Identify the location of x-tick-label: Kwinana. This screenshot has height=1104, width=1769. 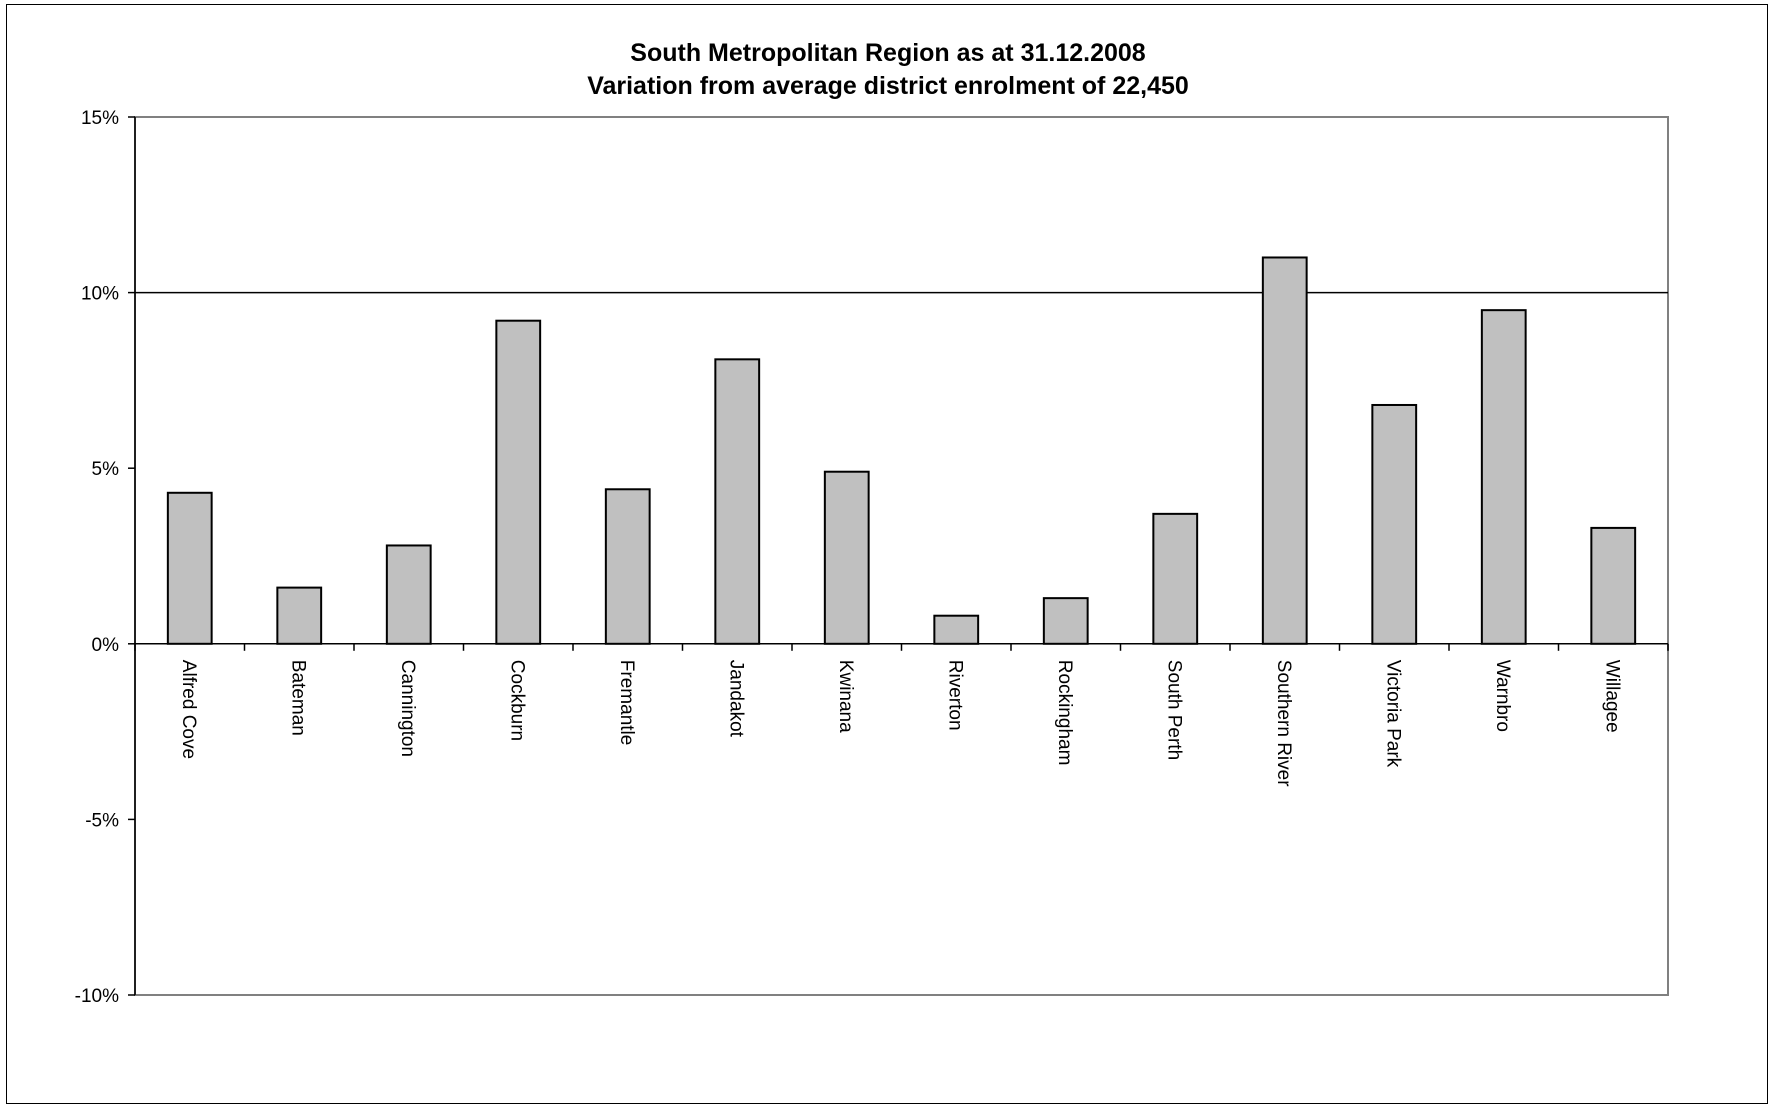
(845, 696).